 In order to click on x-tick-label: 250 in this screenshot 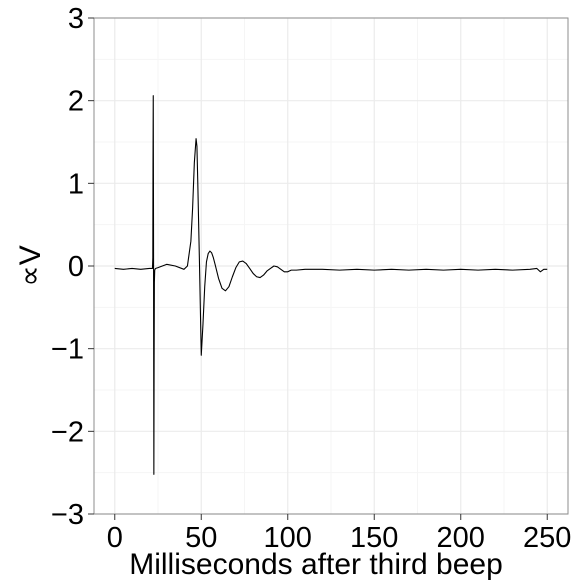, I will do `click(547, 538)`.